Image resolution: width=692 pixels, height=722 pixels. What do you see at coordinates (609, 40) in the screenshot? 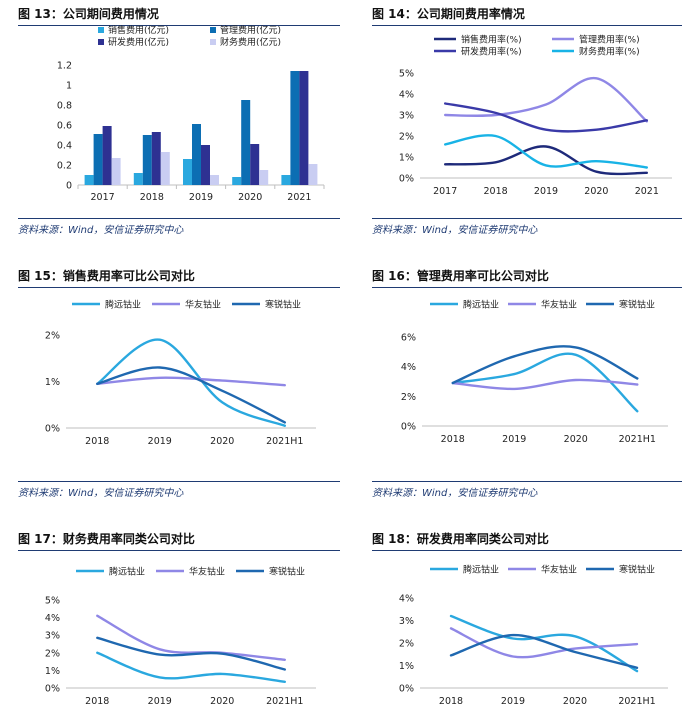
I see `legend-label: 管理费用率(%)` at bounding box center [609, 40].